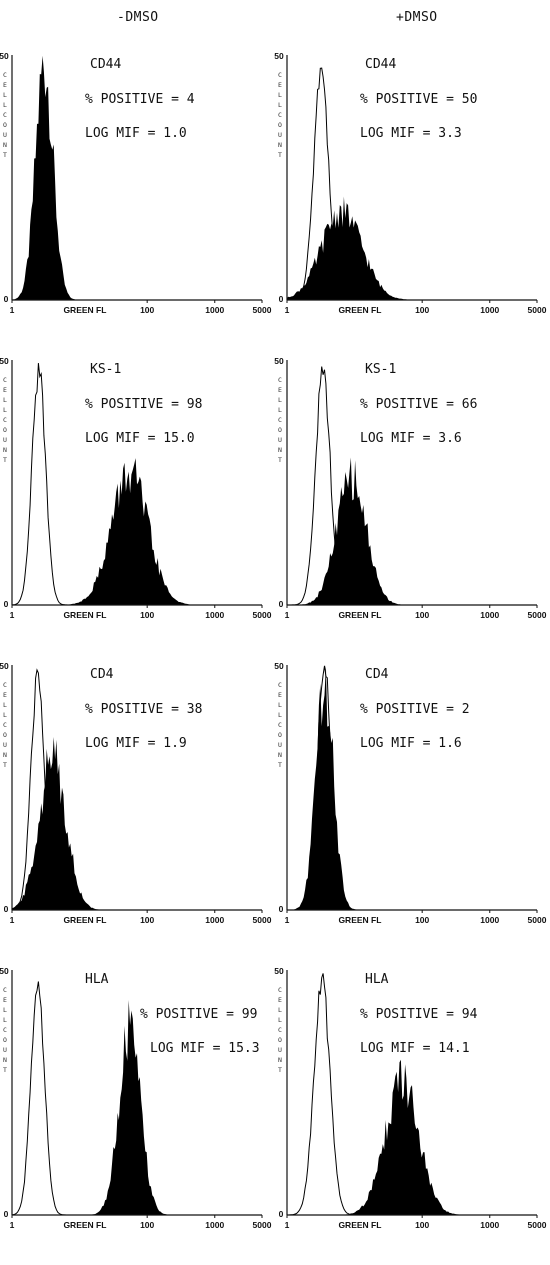 The width and height of the screenshot is (550, 1265). I want to click on log-mif: LOG MIF = 15.0, so click(140, 438).